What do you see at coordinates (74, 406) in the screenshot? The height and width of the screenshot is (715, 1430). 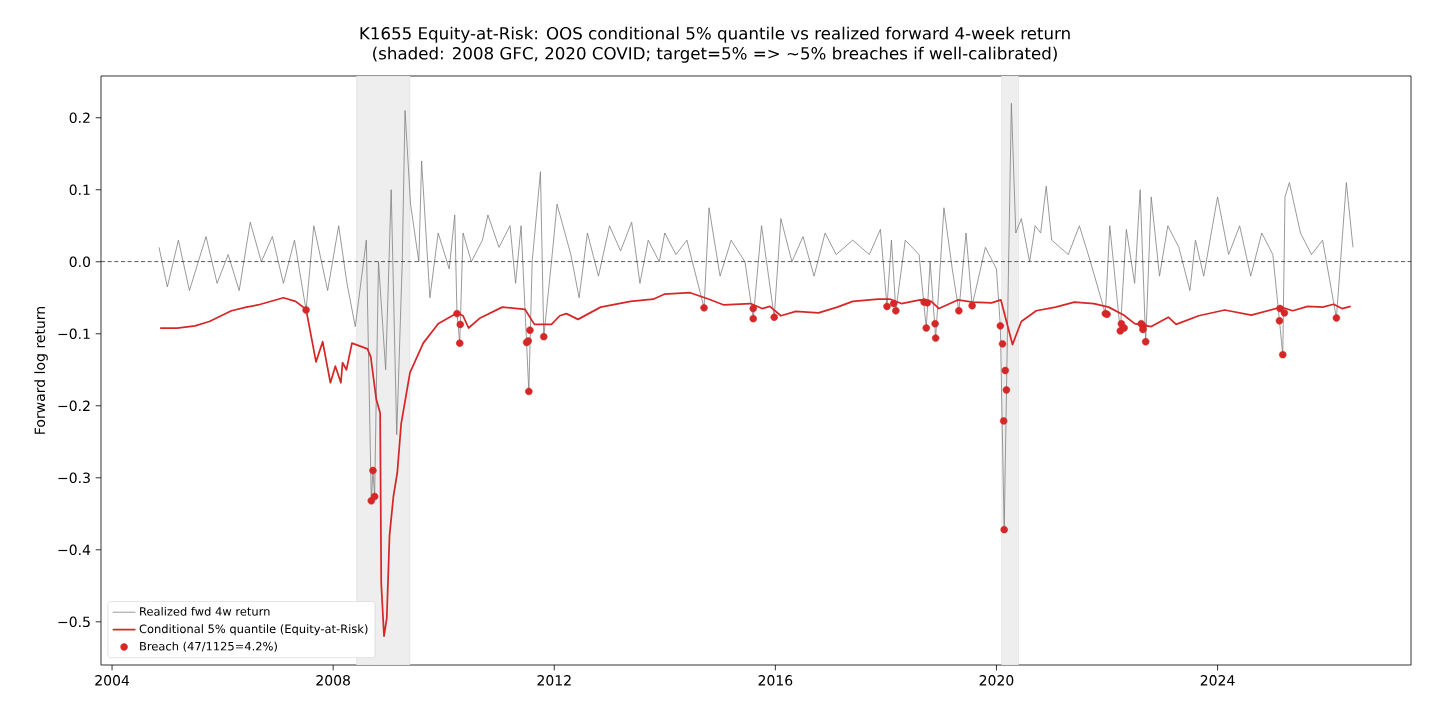 I see `y-tick-label: −0.2` at bounding box center [74, 406].